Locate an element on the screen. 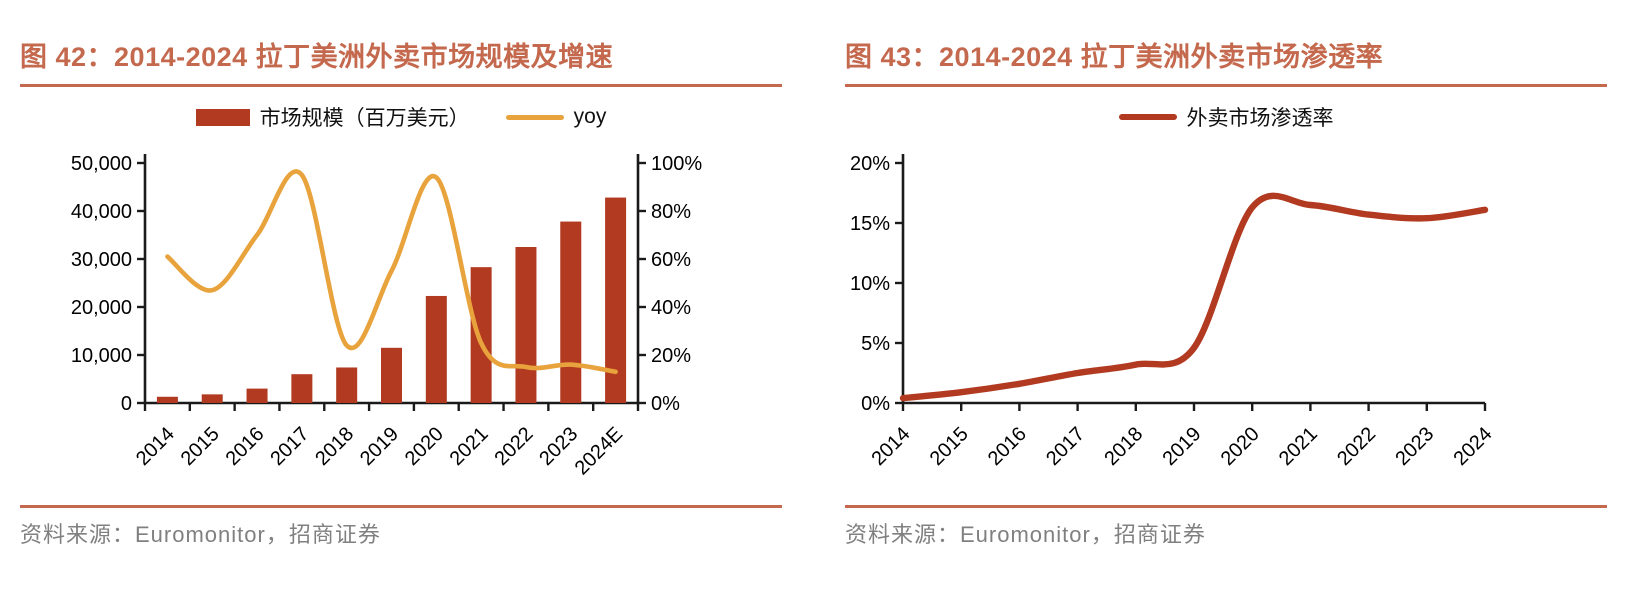  bar-2022 is located at coordinates (526, 325).